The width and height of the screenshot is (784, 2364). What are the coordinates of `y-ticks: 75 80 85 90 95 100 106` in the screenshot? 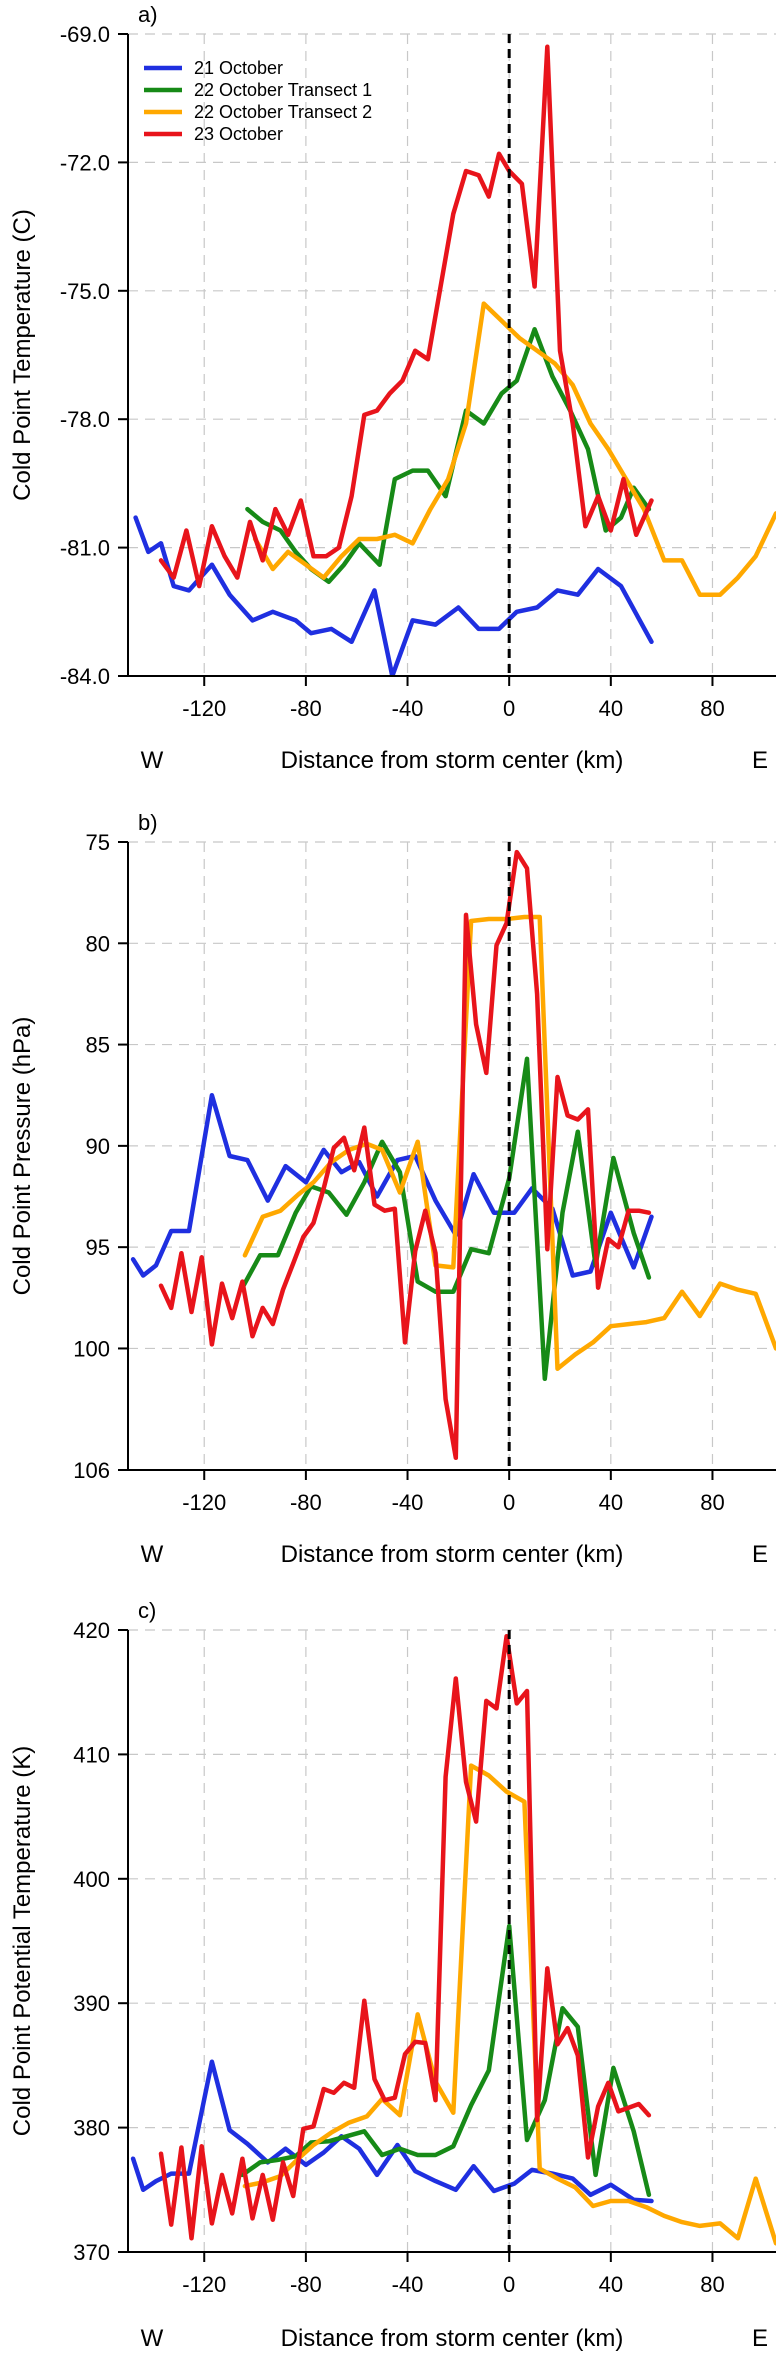 It's located at (100, 1156).